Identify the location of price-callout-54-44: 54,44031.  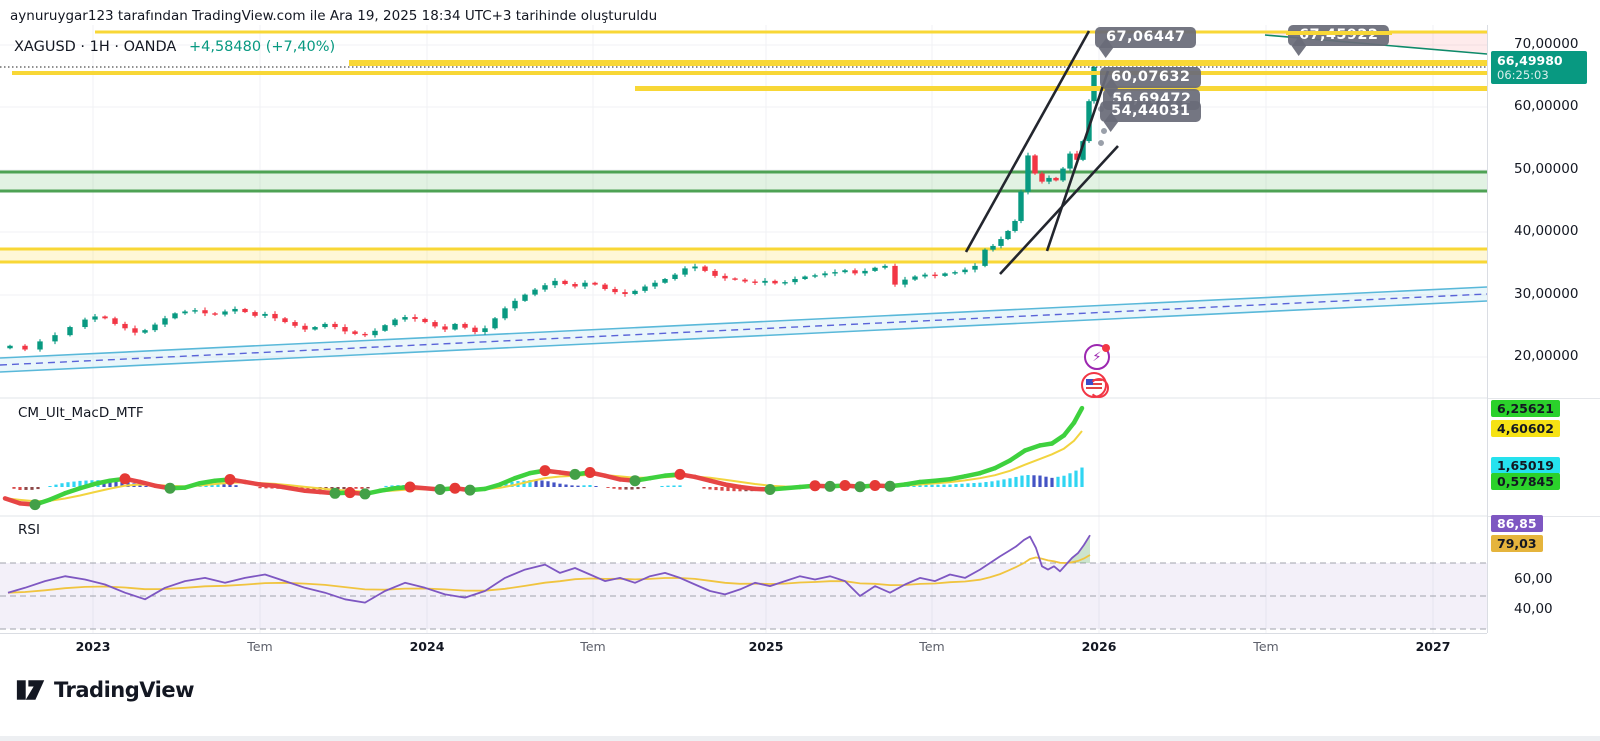
(1151, 116).